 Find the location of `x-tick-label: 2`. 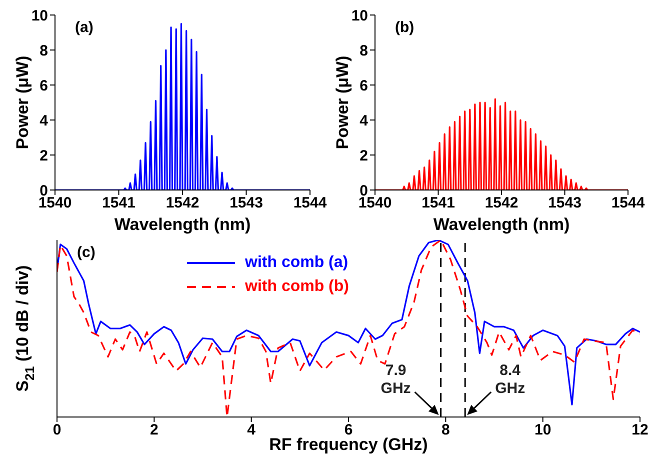

x-tick-label: 2 is located at coordinates (154, 430).